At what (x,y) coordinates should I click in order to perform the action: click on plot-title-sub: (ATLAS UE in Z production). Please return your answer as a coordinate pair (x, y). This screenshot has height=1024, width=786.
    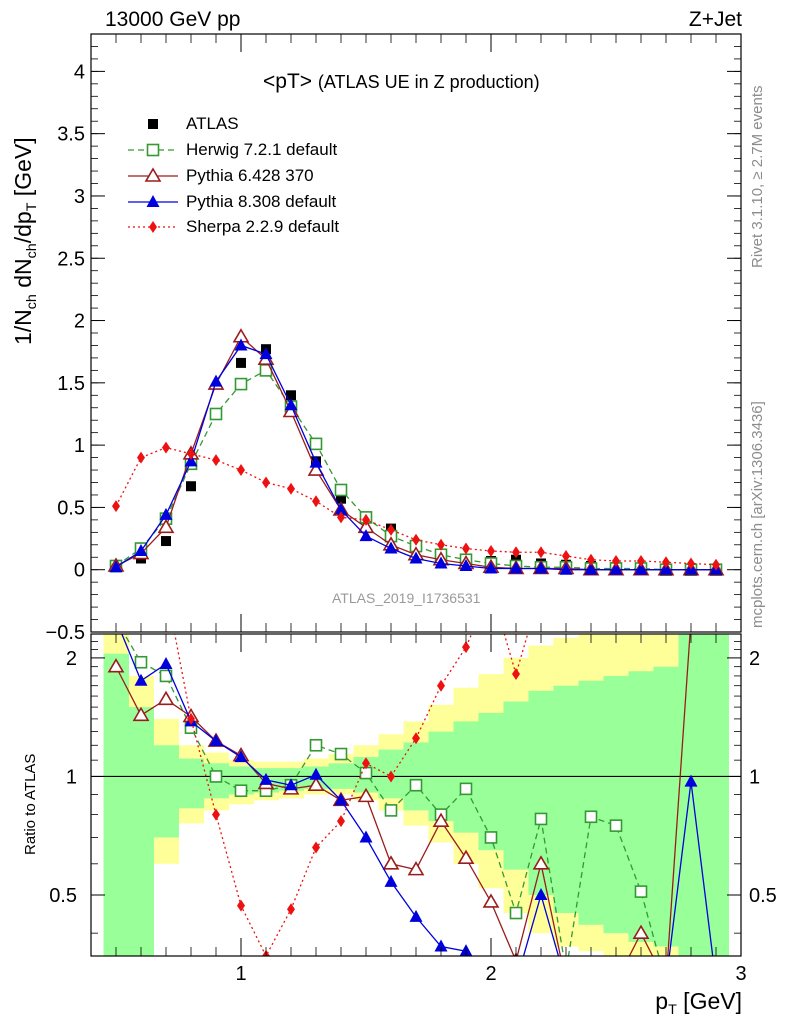
    Looking at the image, I should click on (428, 82).